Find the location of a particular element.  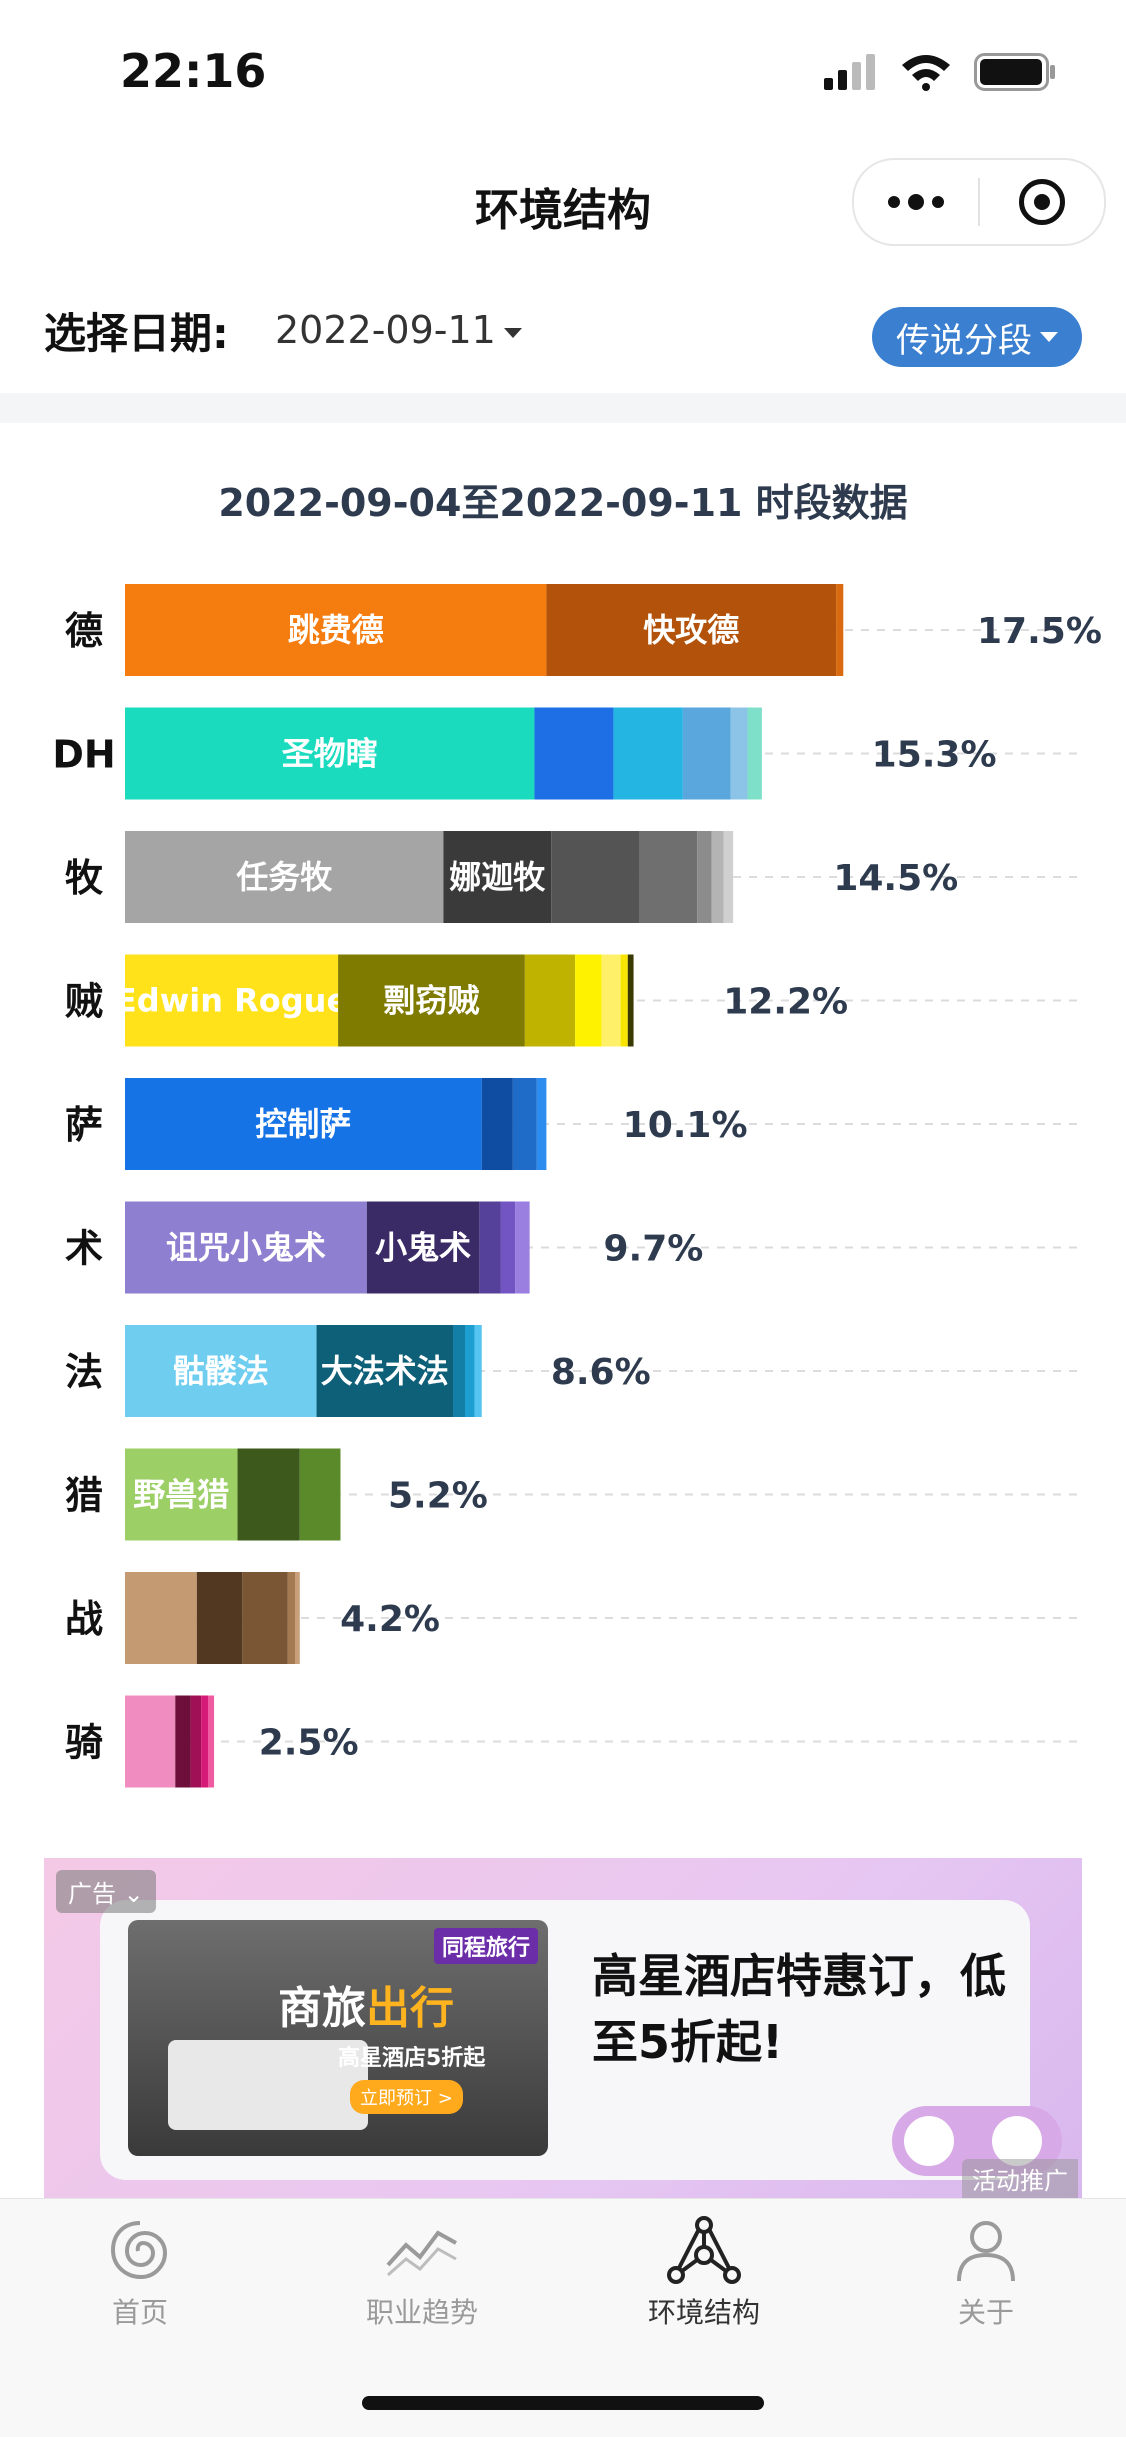

category-label: 骑 is located at coordinates (84, 1743).